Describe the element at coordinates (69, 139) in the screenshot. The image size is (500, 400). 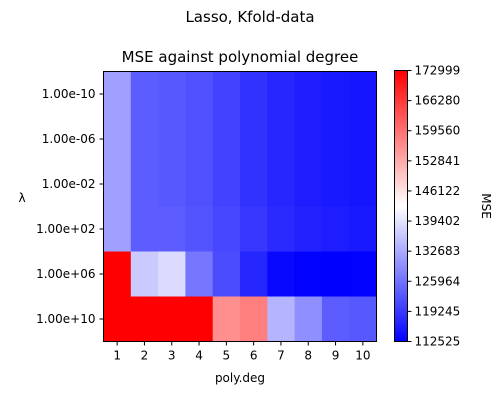
I see `y-tick-label: 1.00e-06` at that location.